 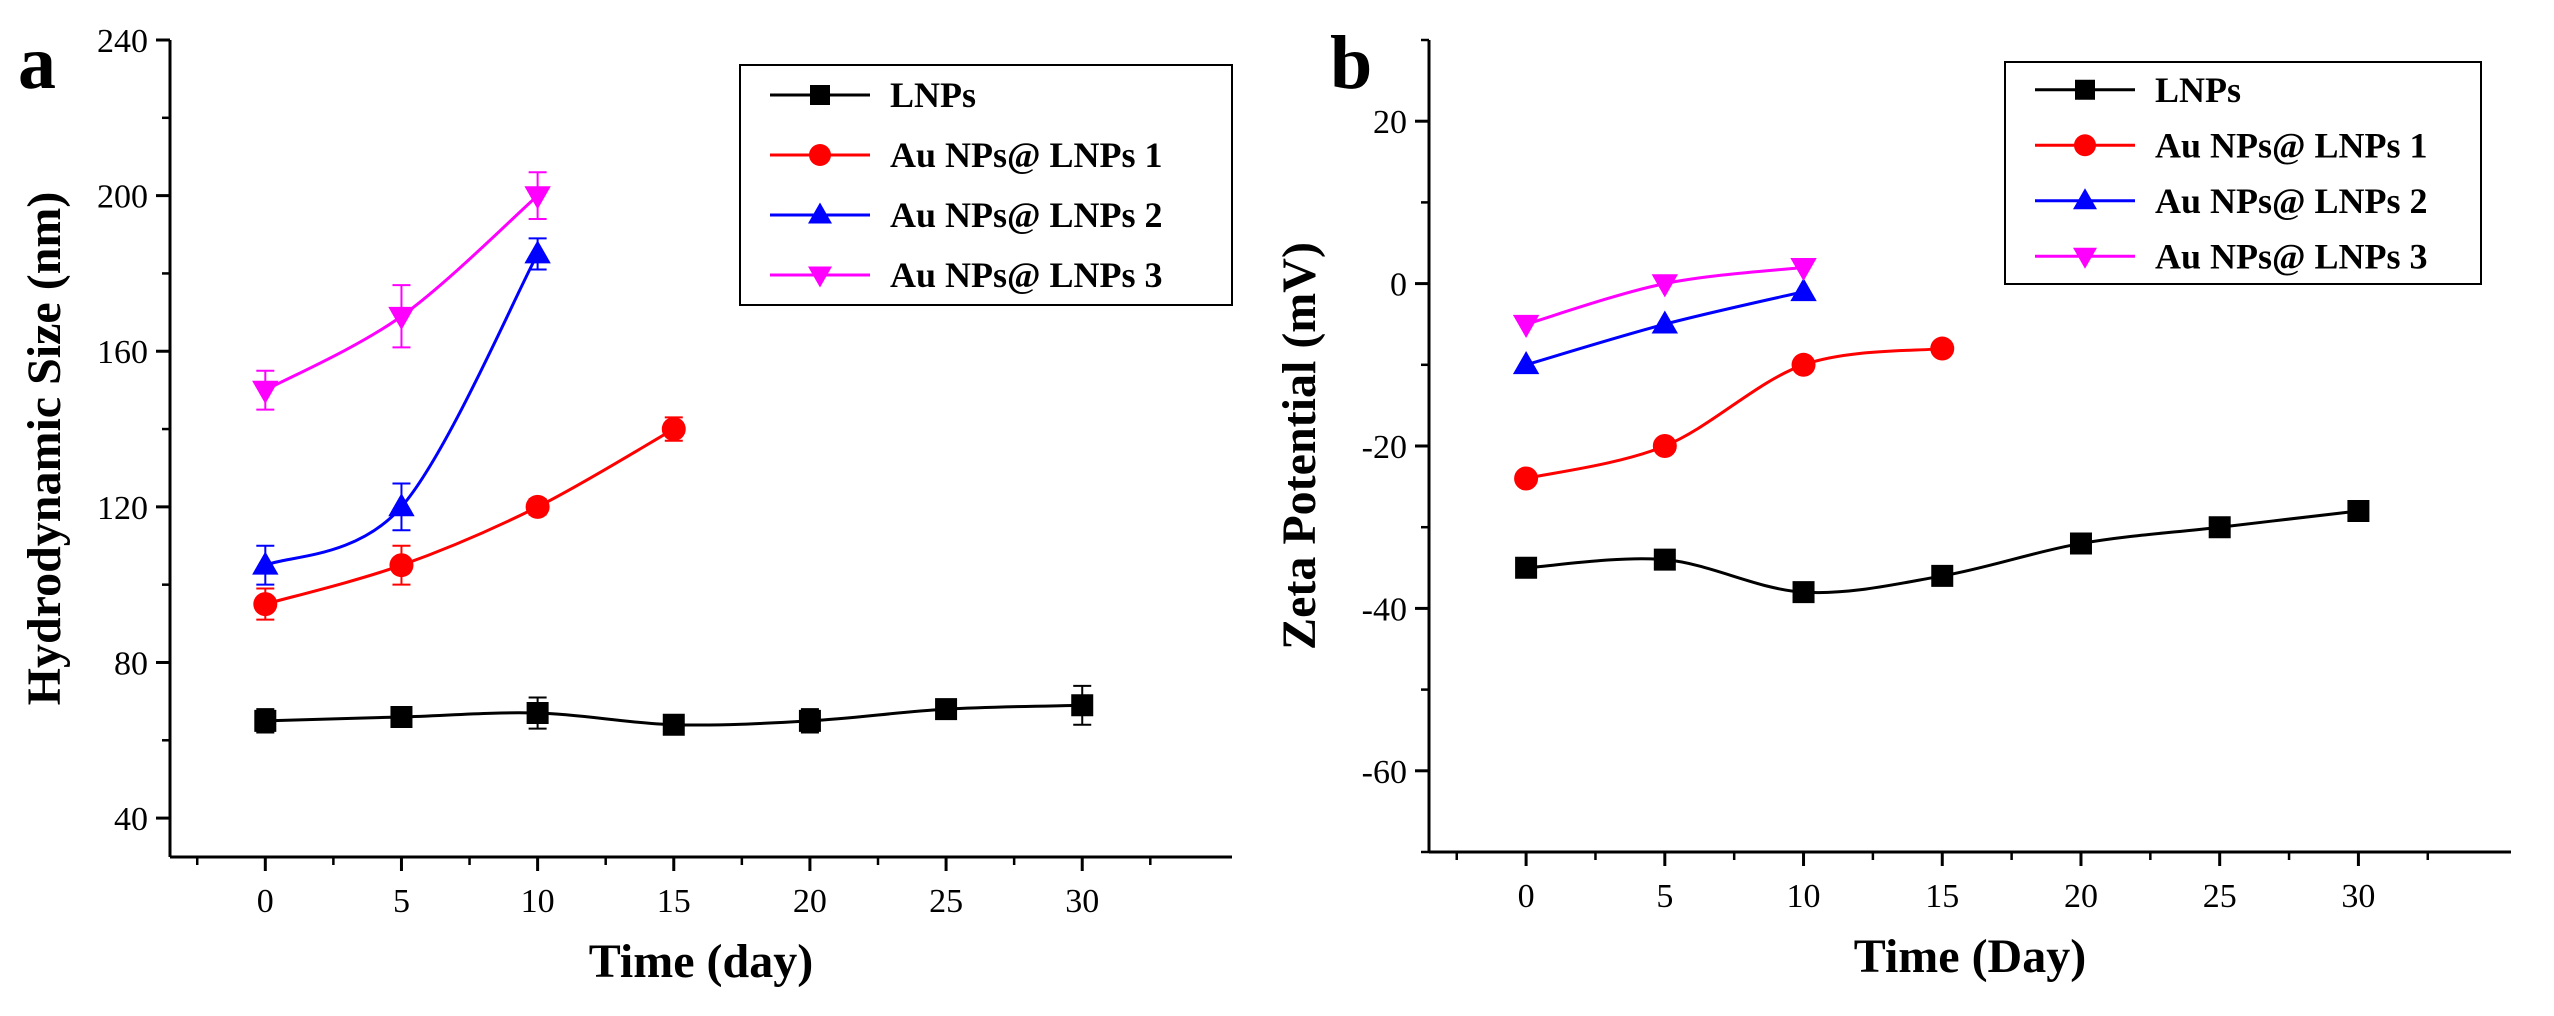 What do you see at coordinates (1398, 285) in the screenshot?
I see `y-tick-label: 0` at bounding box center [1398, 285].